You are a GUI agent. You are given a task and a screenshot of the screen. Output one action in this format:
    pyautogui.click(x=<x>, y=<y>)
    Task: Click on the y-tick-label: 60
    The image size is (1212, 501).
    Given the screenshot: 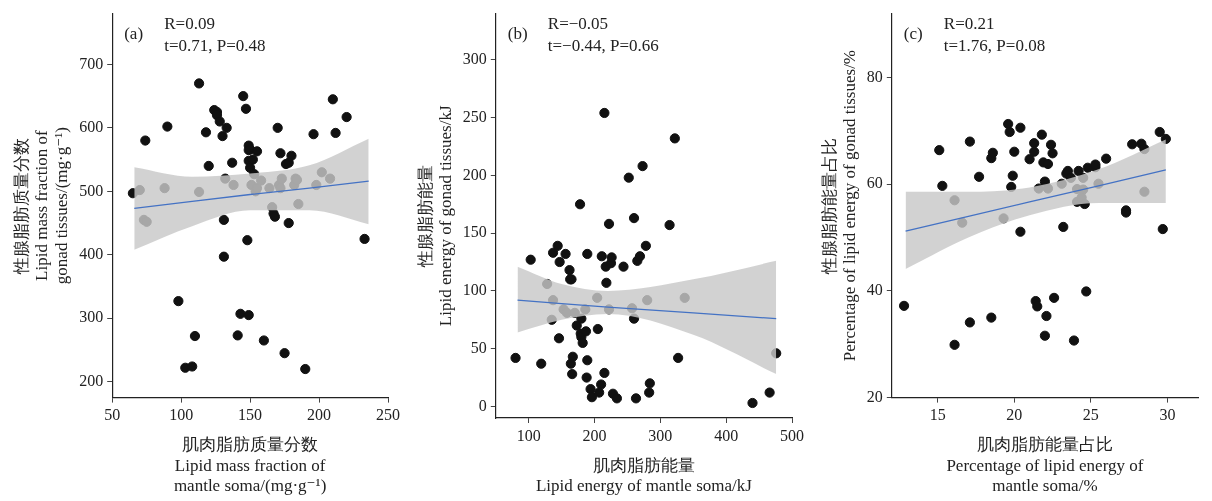 What is the action you would take?
    pyautogui.click(x=874, y=183)
    